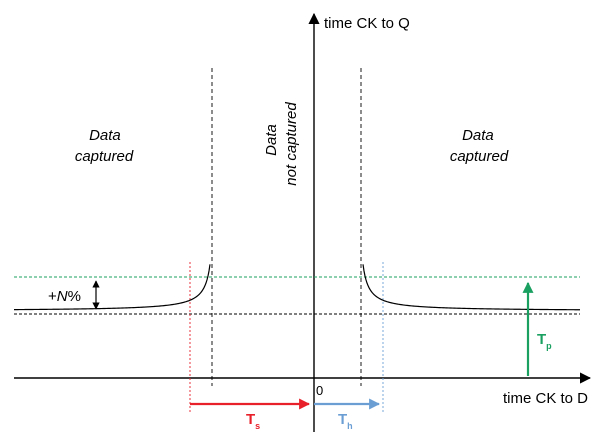  What do you see at coordinates (253, 421) in the screenshot?
I see `setup-time-label: Ts` at bounding box center [253, 421].